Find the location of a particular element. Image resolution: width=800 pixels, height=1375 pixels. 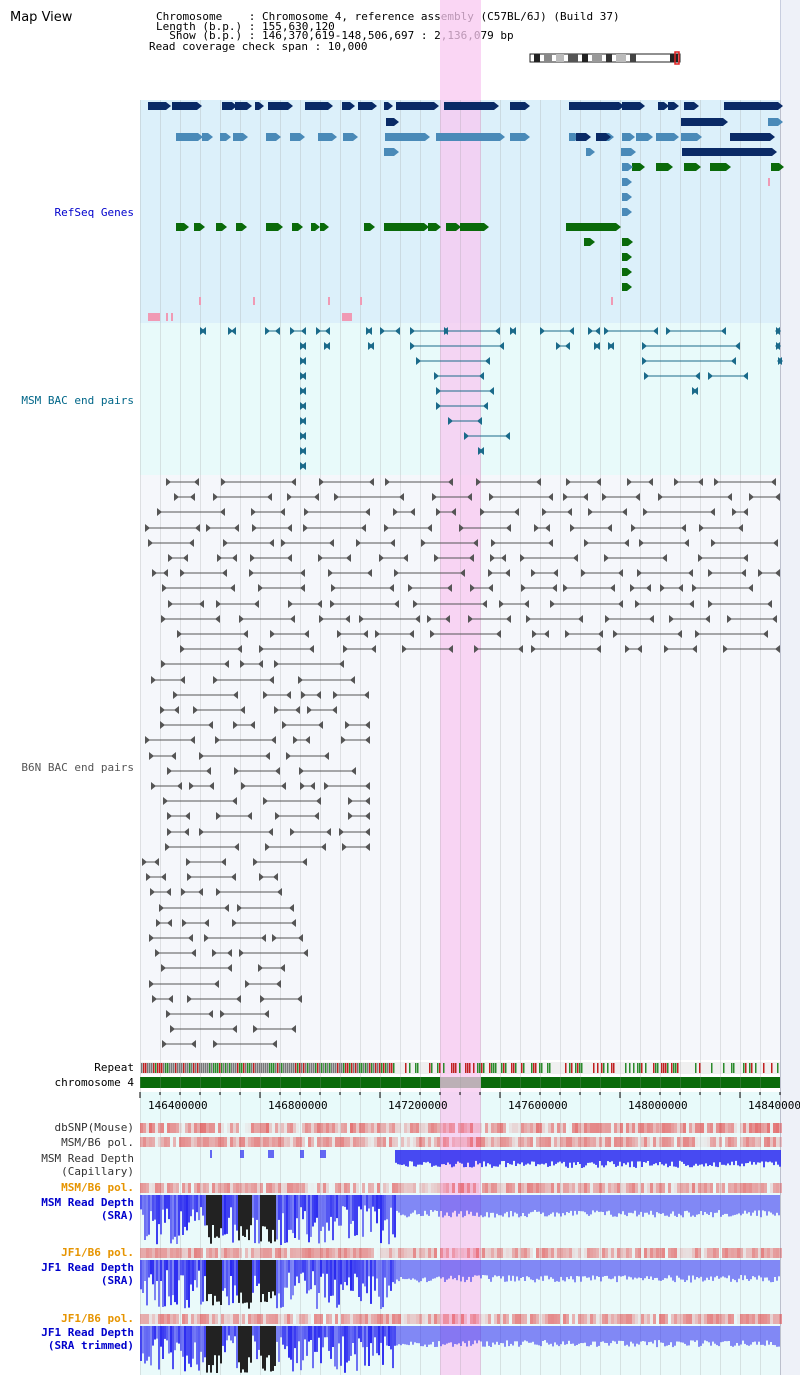

track-label-jf1-b6-pol-2: JF1/B6 pol. is located at coordinates (97, 1318).